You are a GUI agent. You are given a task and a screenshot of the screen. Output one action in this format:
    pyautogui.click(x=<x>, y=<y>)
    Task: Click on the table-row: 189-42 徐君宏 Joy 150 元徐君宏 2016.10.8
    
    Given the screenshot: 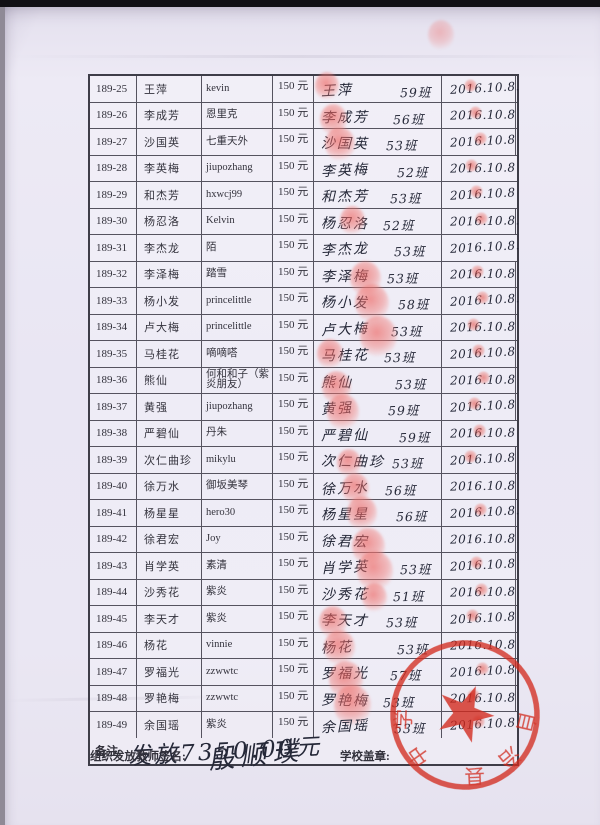 What is the action you would take?
    pyautogui.click(x=303, y=545)
    